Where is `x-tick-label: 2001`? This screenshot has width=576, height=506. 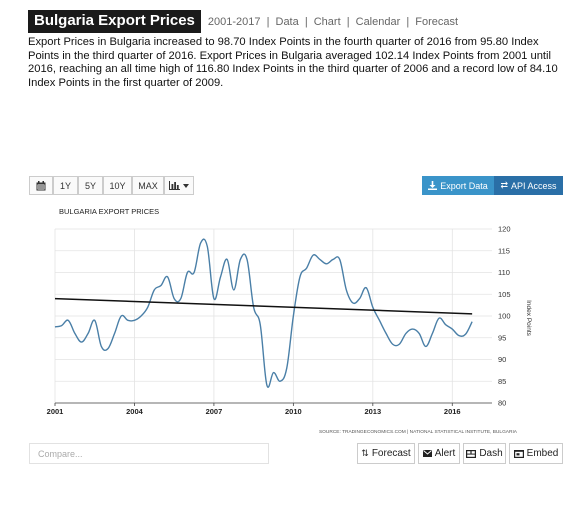
x-tick-label: 2001 is located at coordinates (55, 411).